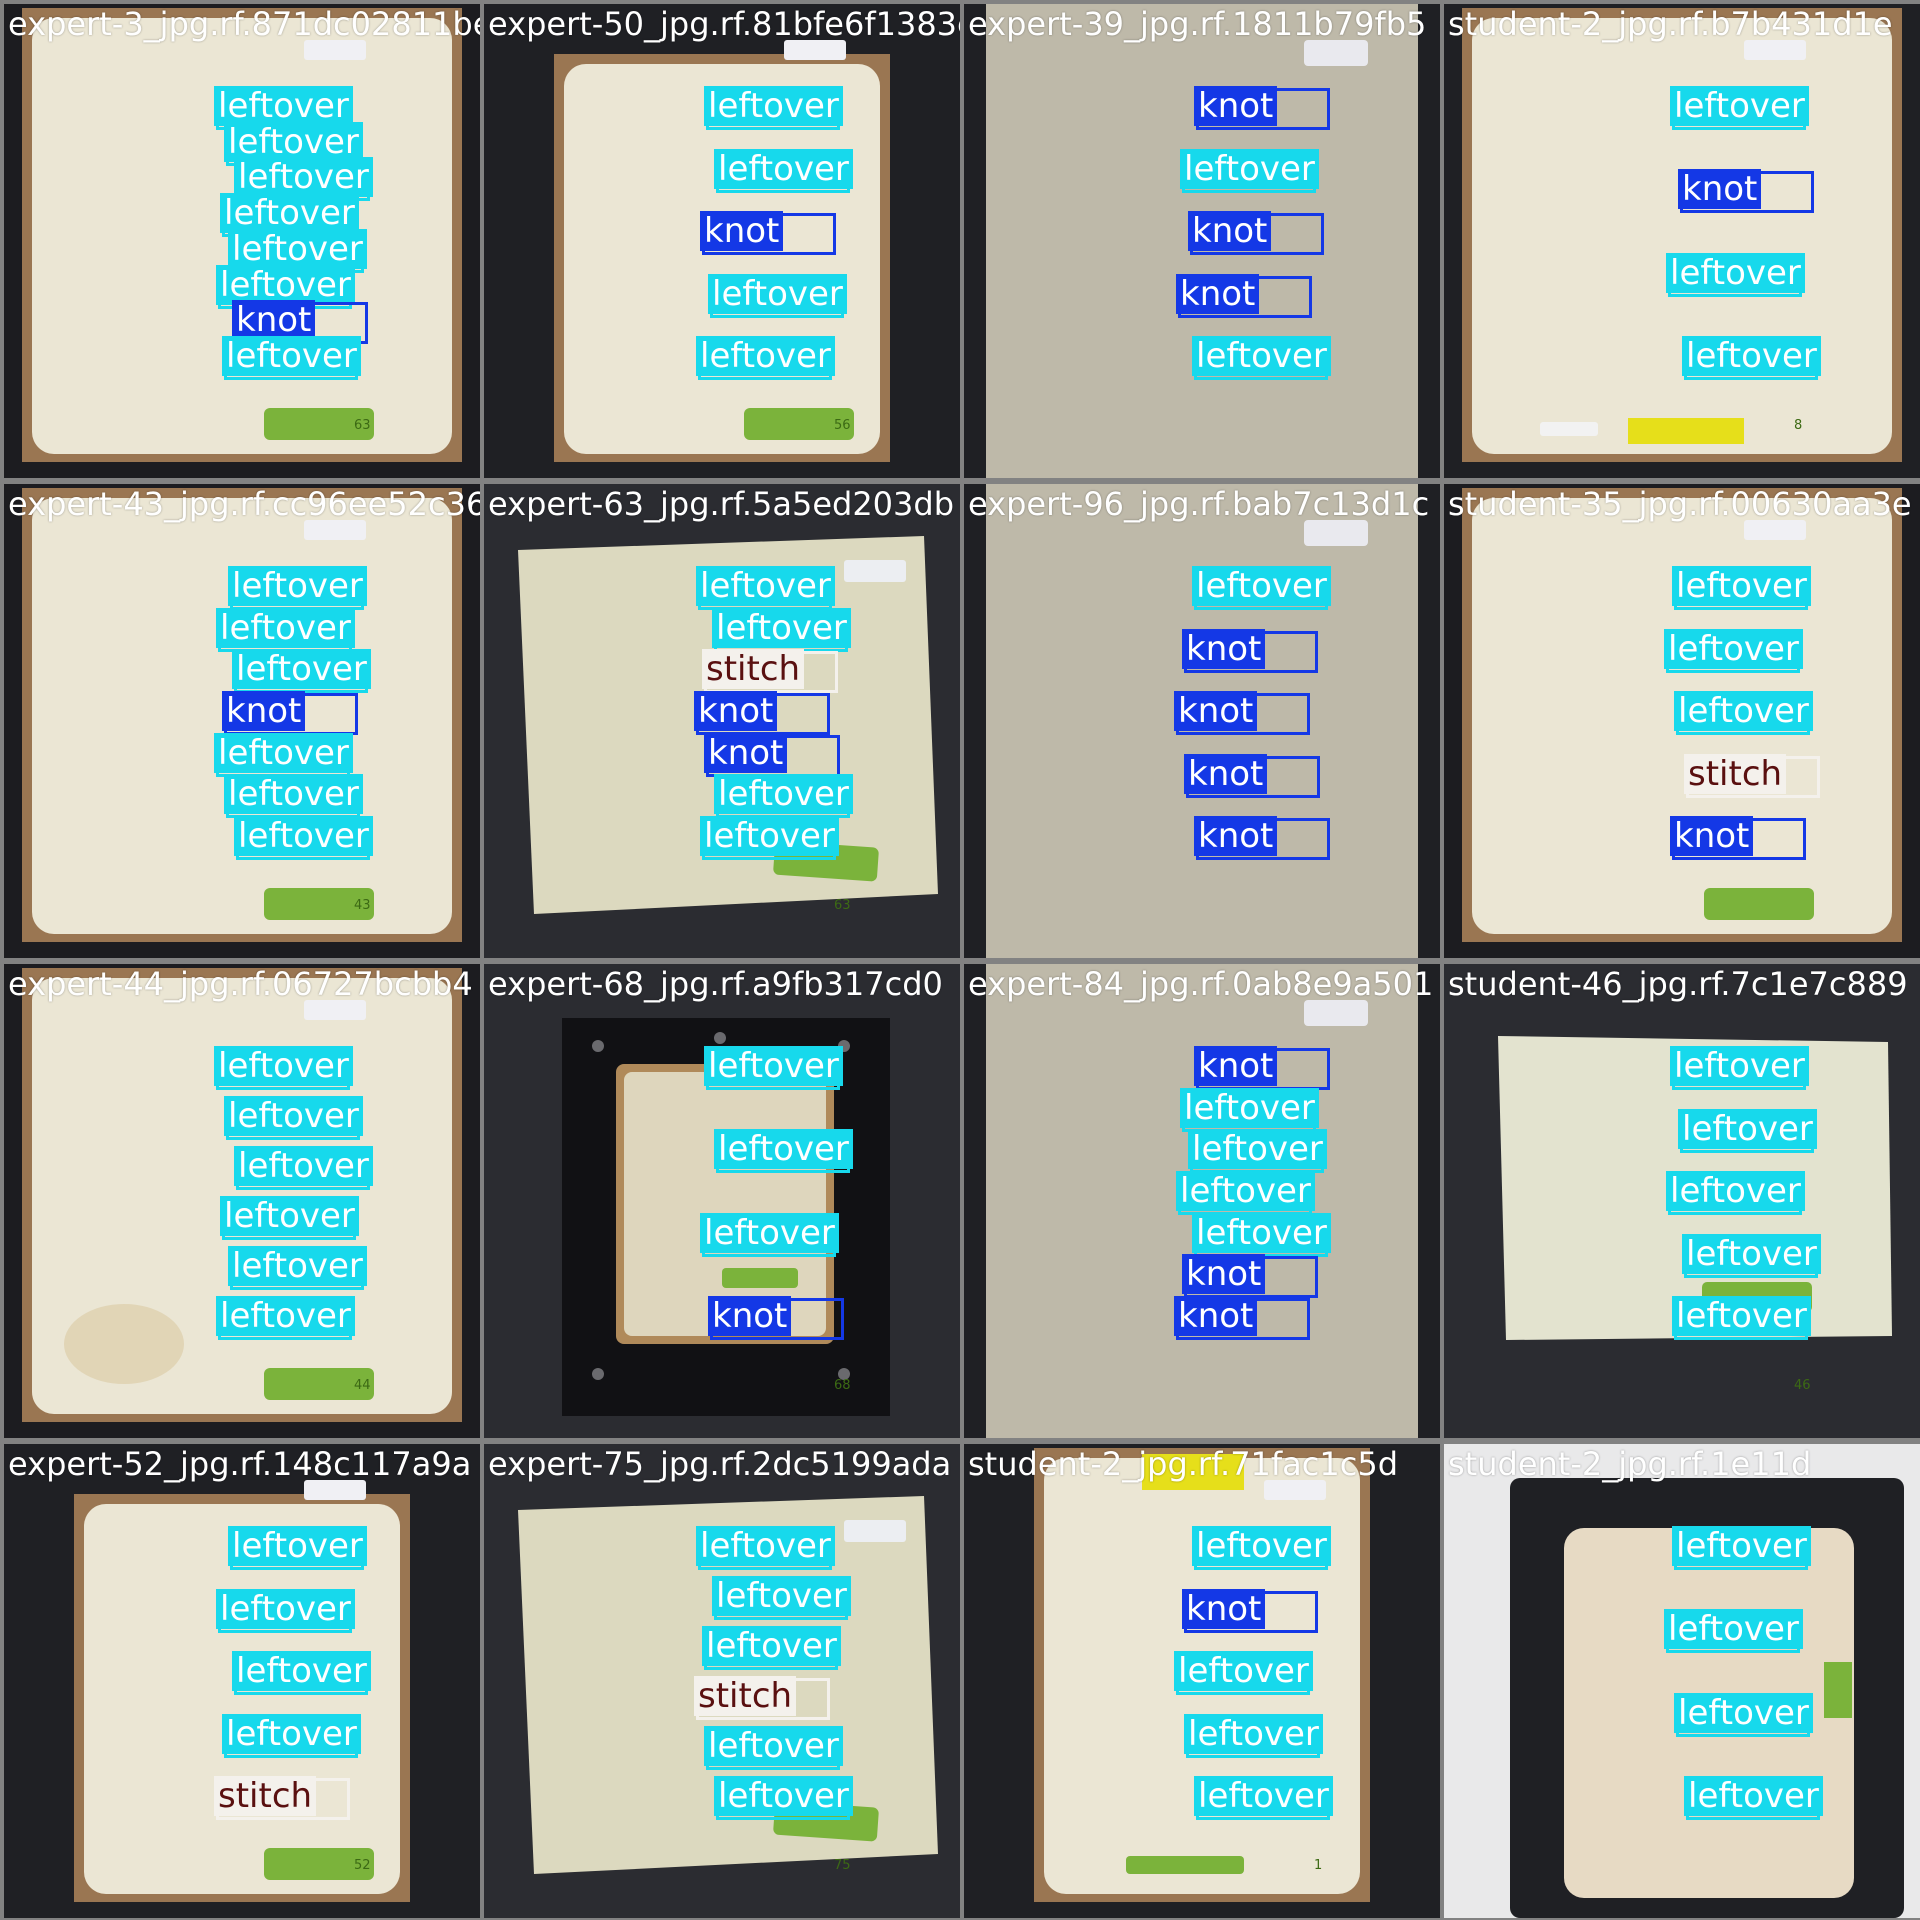 The width and height of the screenshot is (1920, 1920). What do you see at coordinates (1682, 241) in the screenshot?
I see `specimen-photo: 8` at bounding box center [1682, 241].